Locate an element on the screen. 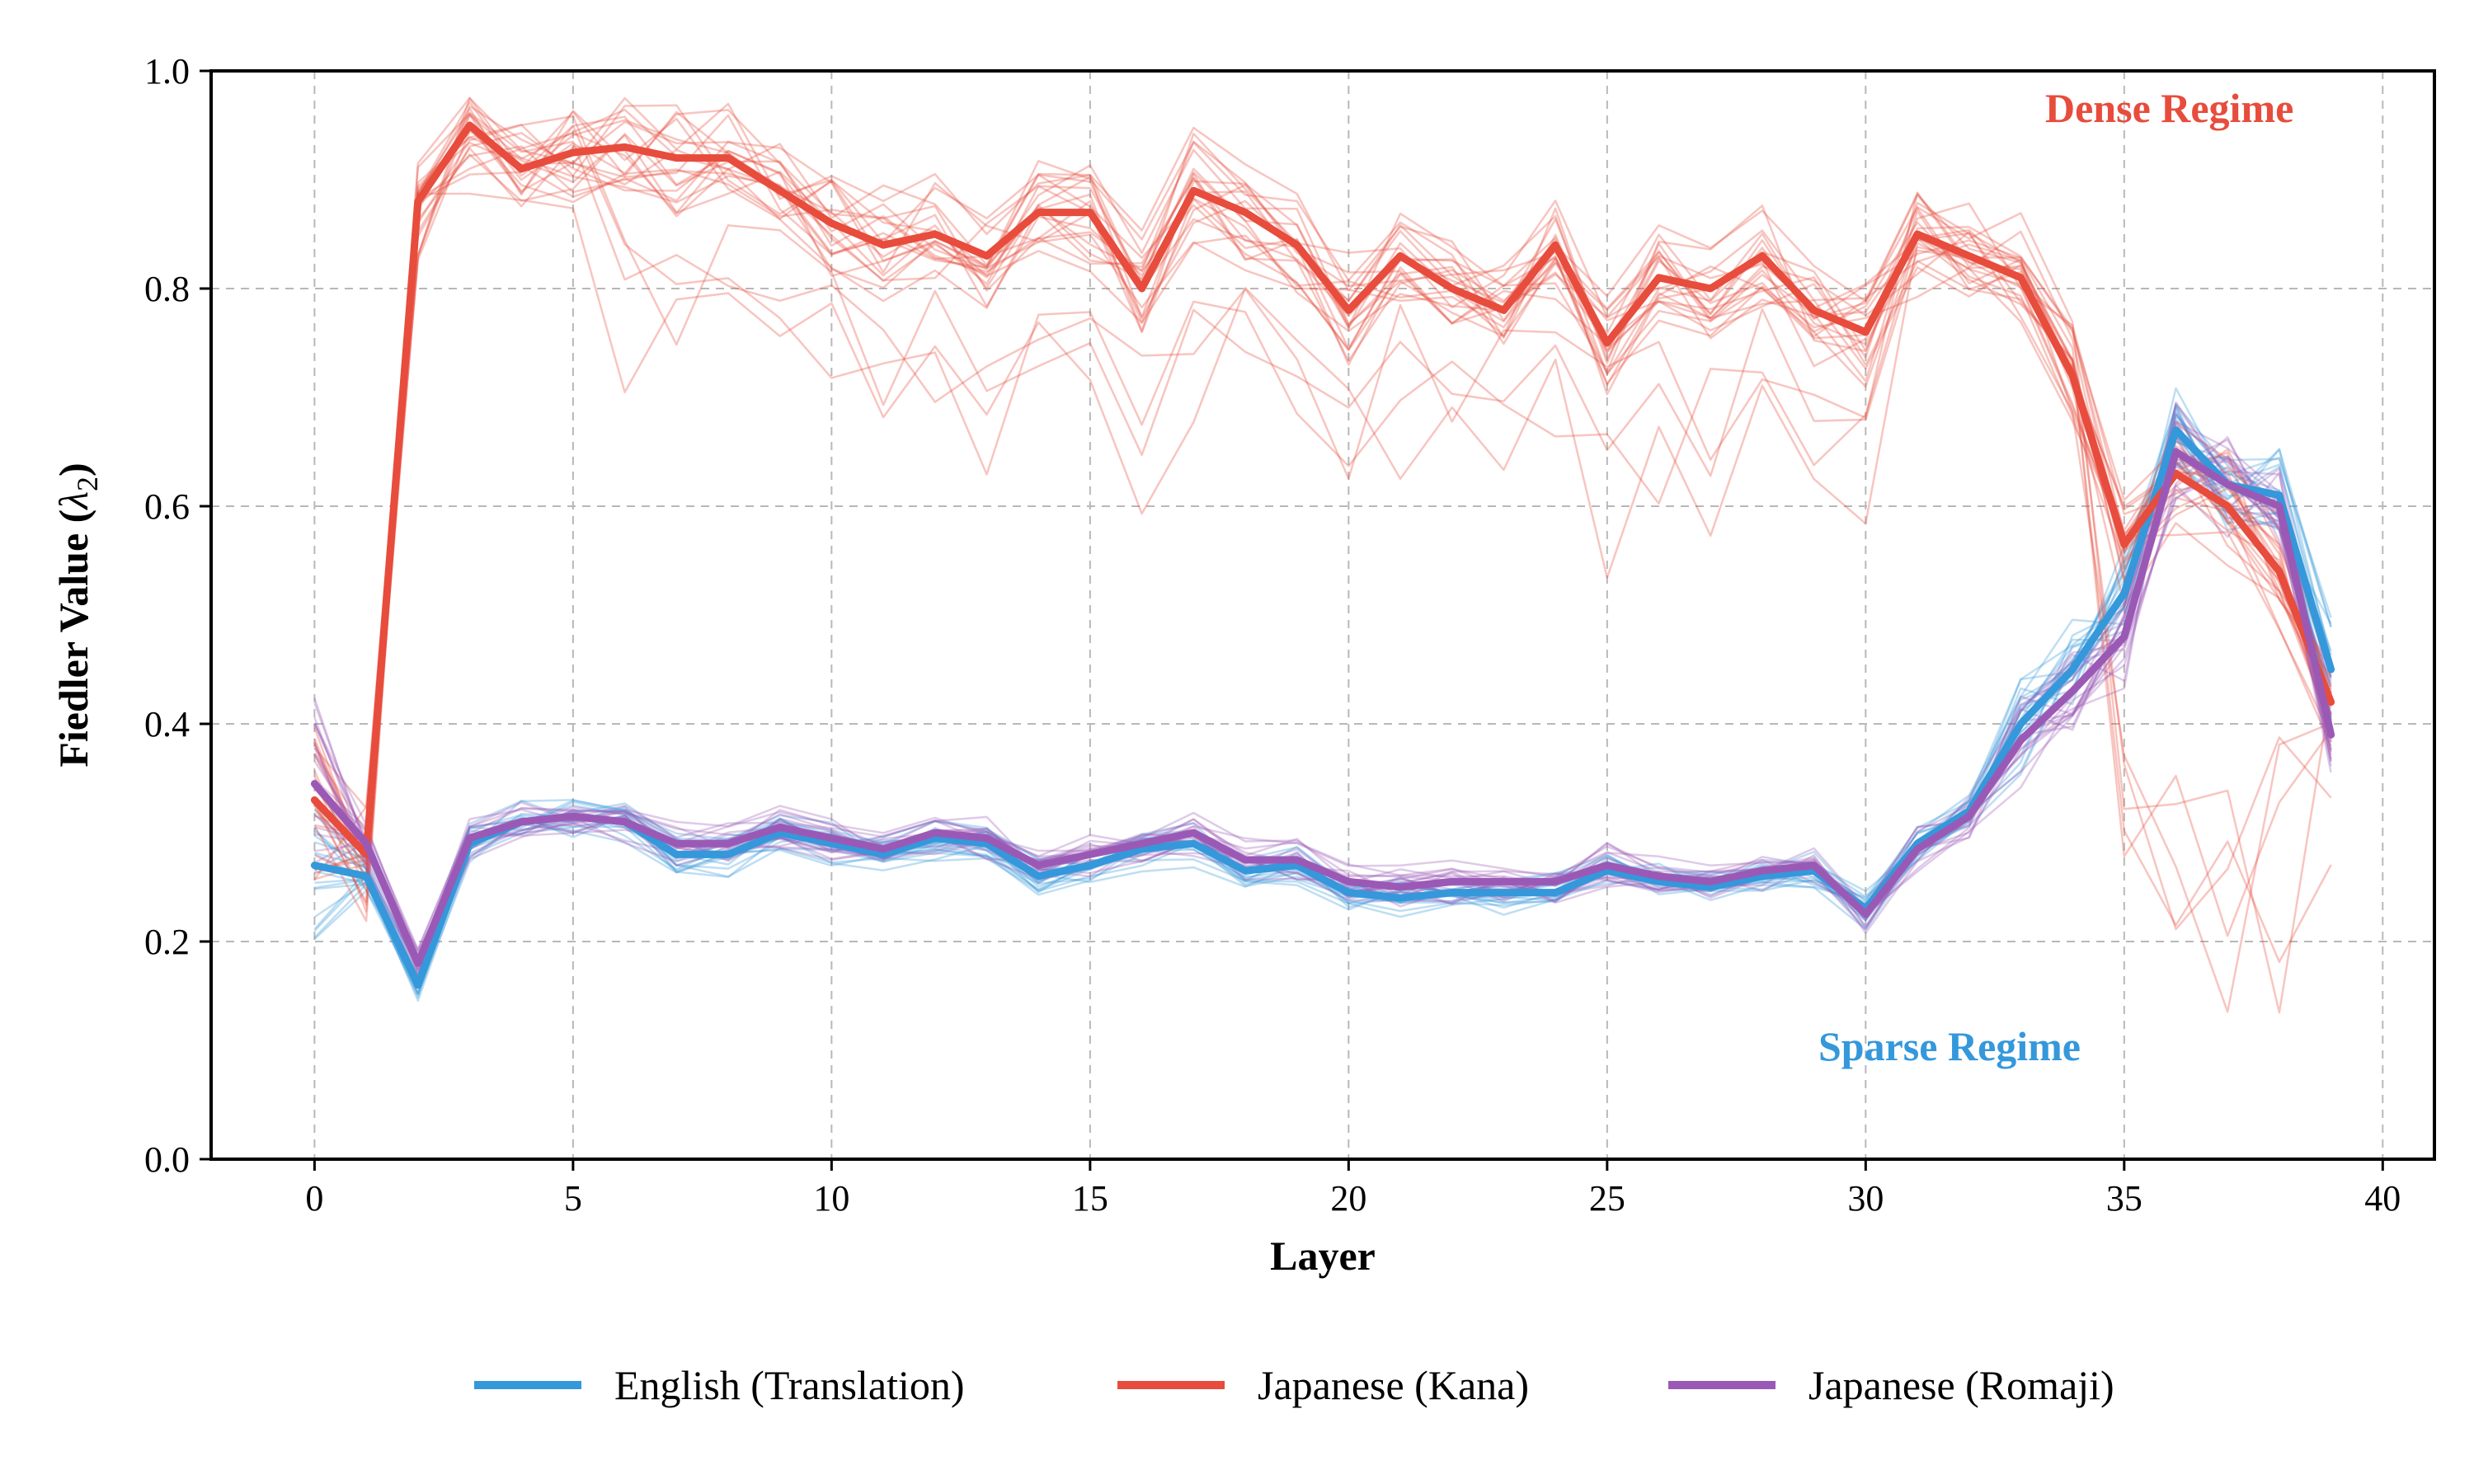  legend-item-japanese-kana: Japanese (Kana) is located at coordinates (1323, 1385).